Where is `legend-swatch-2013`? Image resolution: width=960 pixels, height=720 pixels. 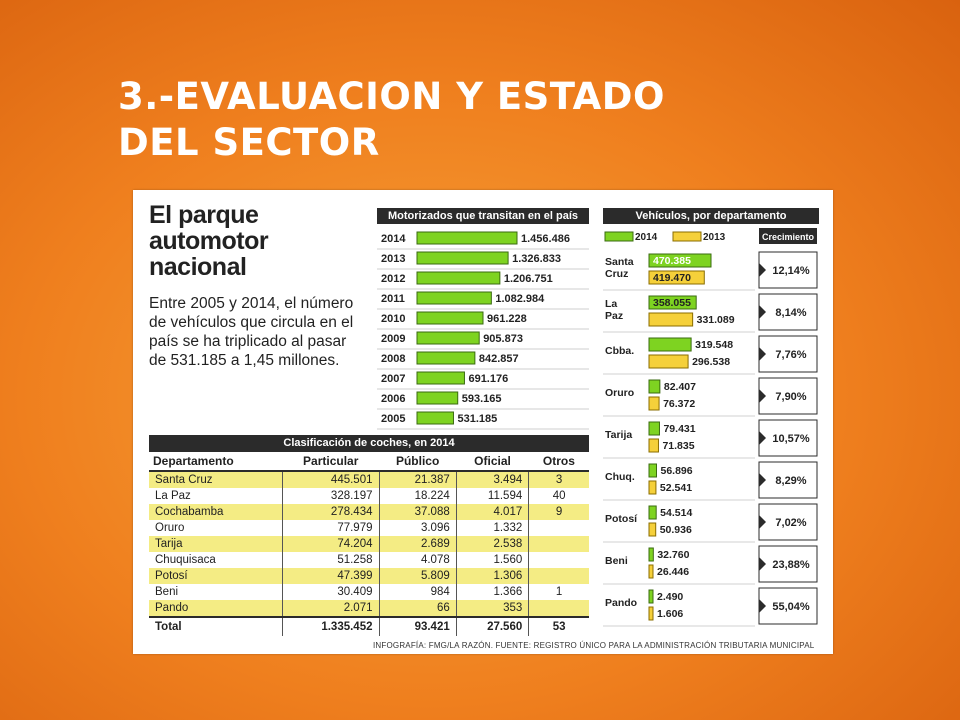 legend-swatch-2013 is located at coordinates (687, 236).